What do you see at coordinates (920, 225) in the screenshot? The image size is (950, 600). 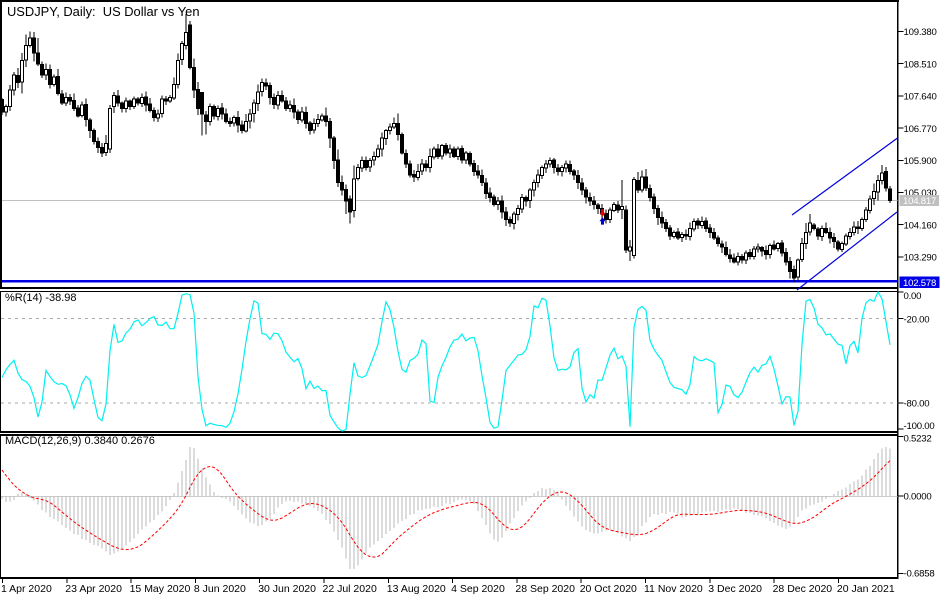 I see `svg-text: 104.160` at bounding box center [920, 225].